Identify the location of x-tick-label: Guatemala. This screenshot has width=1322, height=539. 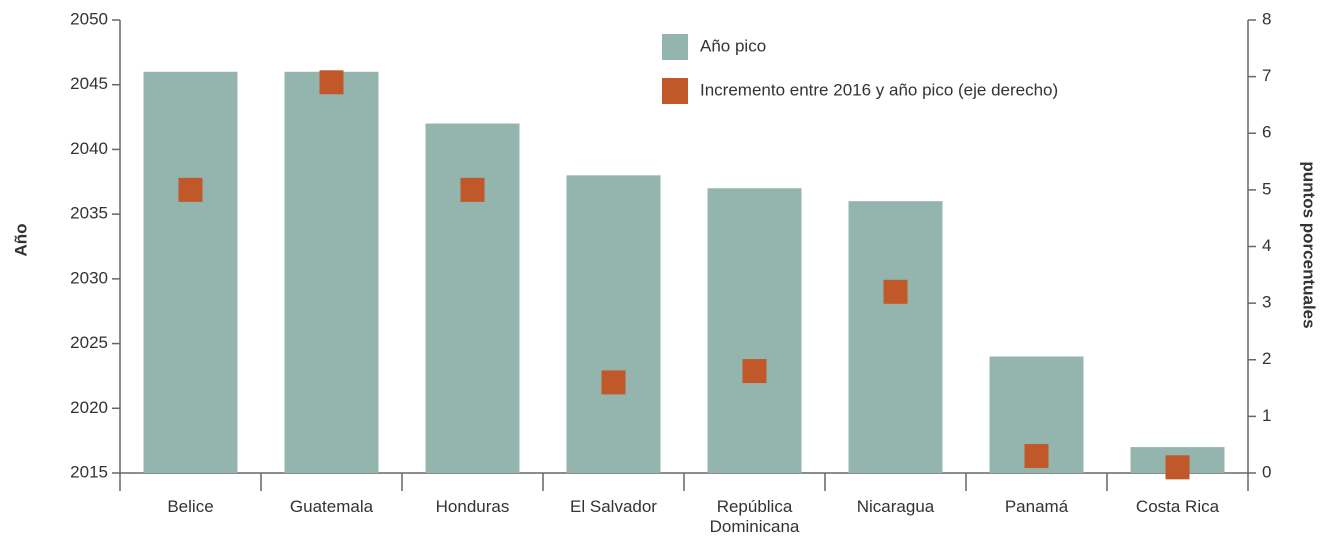
(331, 506).